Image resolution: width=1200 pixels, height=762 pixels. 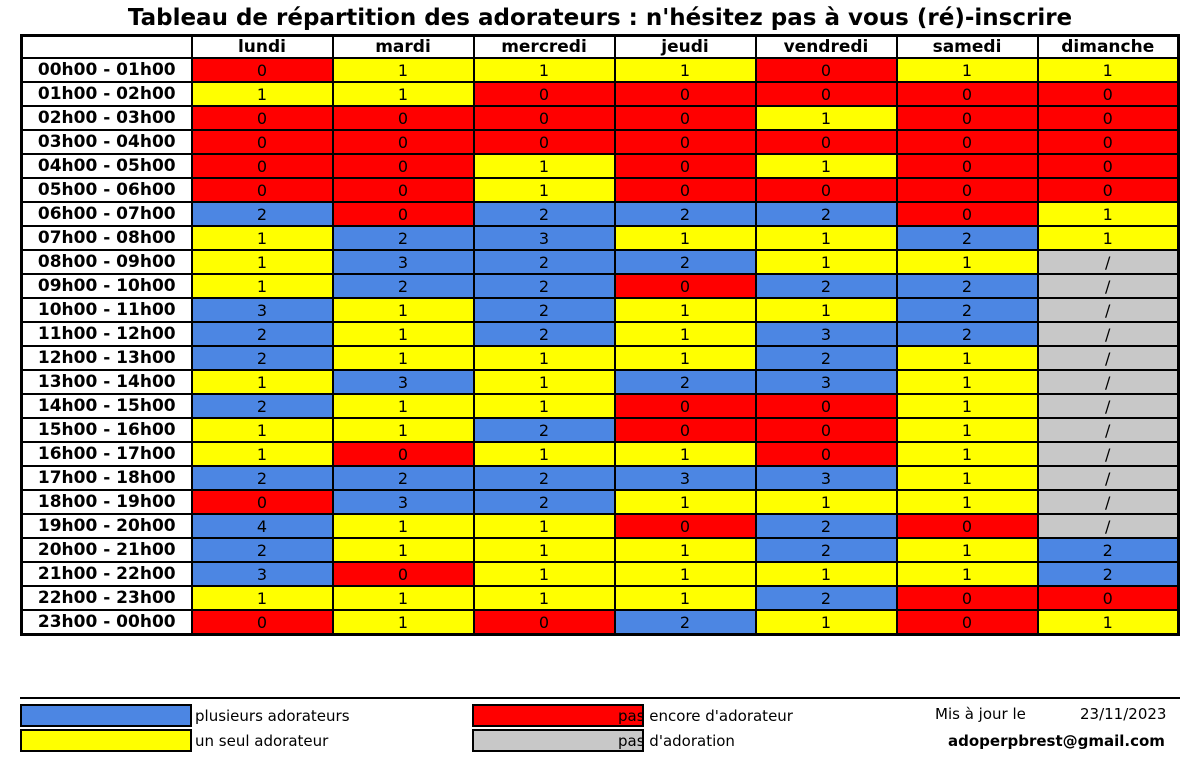 What do you see at coordinates (1108, 238) in the screenshot?
I see `count-cell-dimanche: 1` at bounding box center [1108, 238].